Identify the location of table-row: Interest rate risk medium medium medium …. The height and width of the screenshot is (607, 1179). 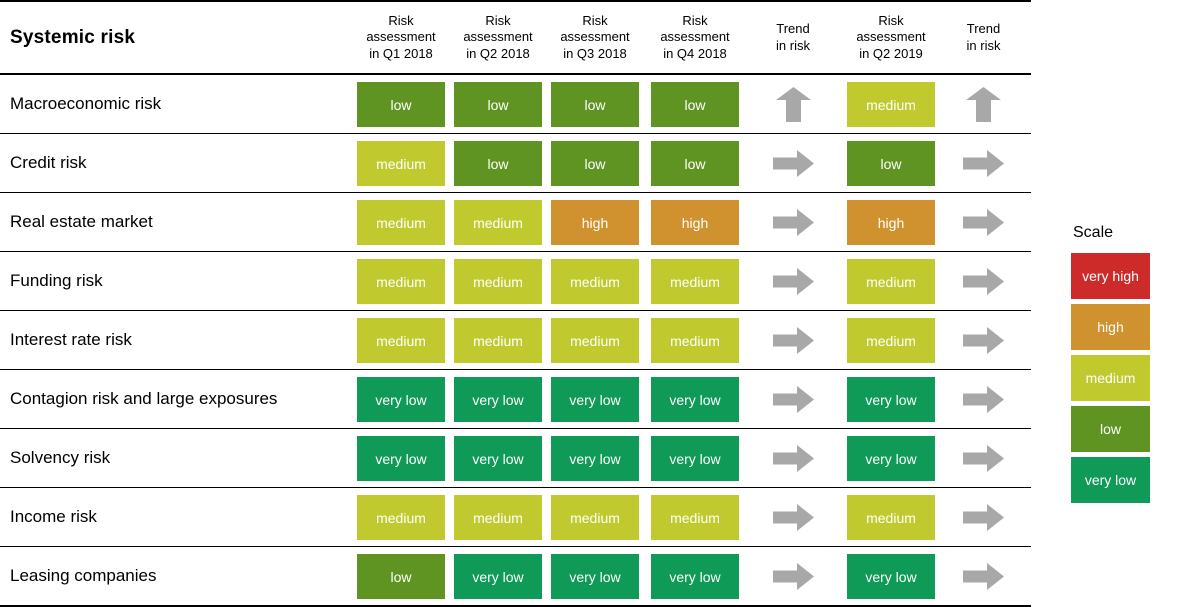
(515, 340).